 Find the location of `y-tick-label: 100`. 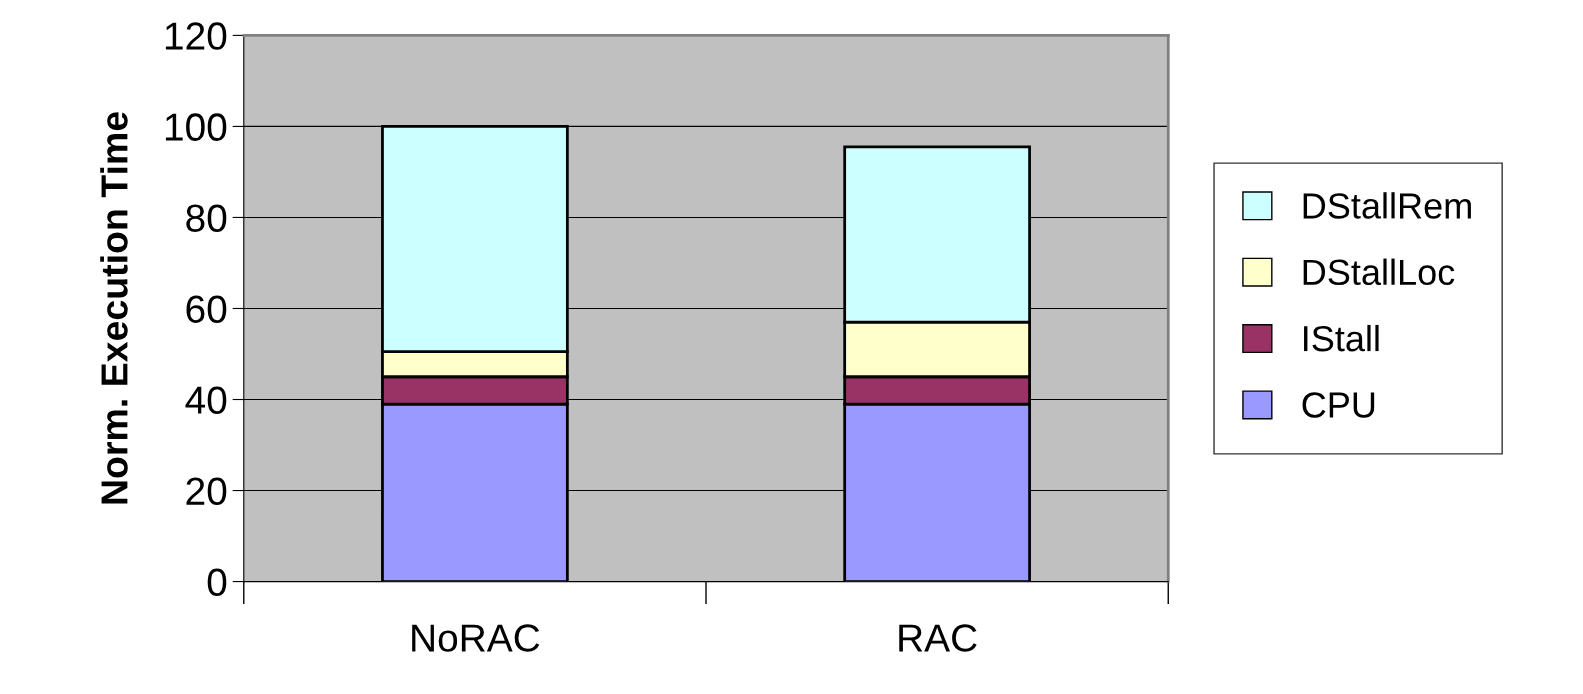

y-tick-label: 100 is located at coordinates (196, 127).